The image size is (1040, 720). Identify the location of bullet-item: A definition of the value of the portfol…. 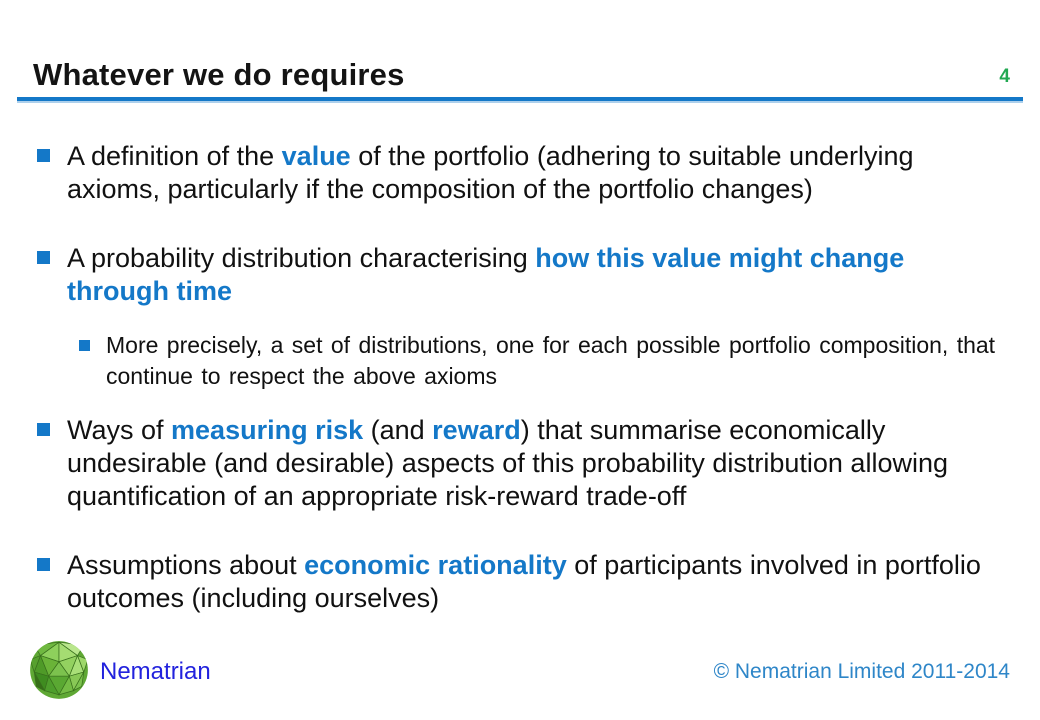
(526, 173).